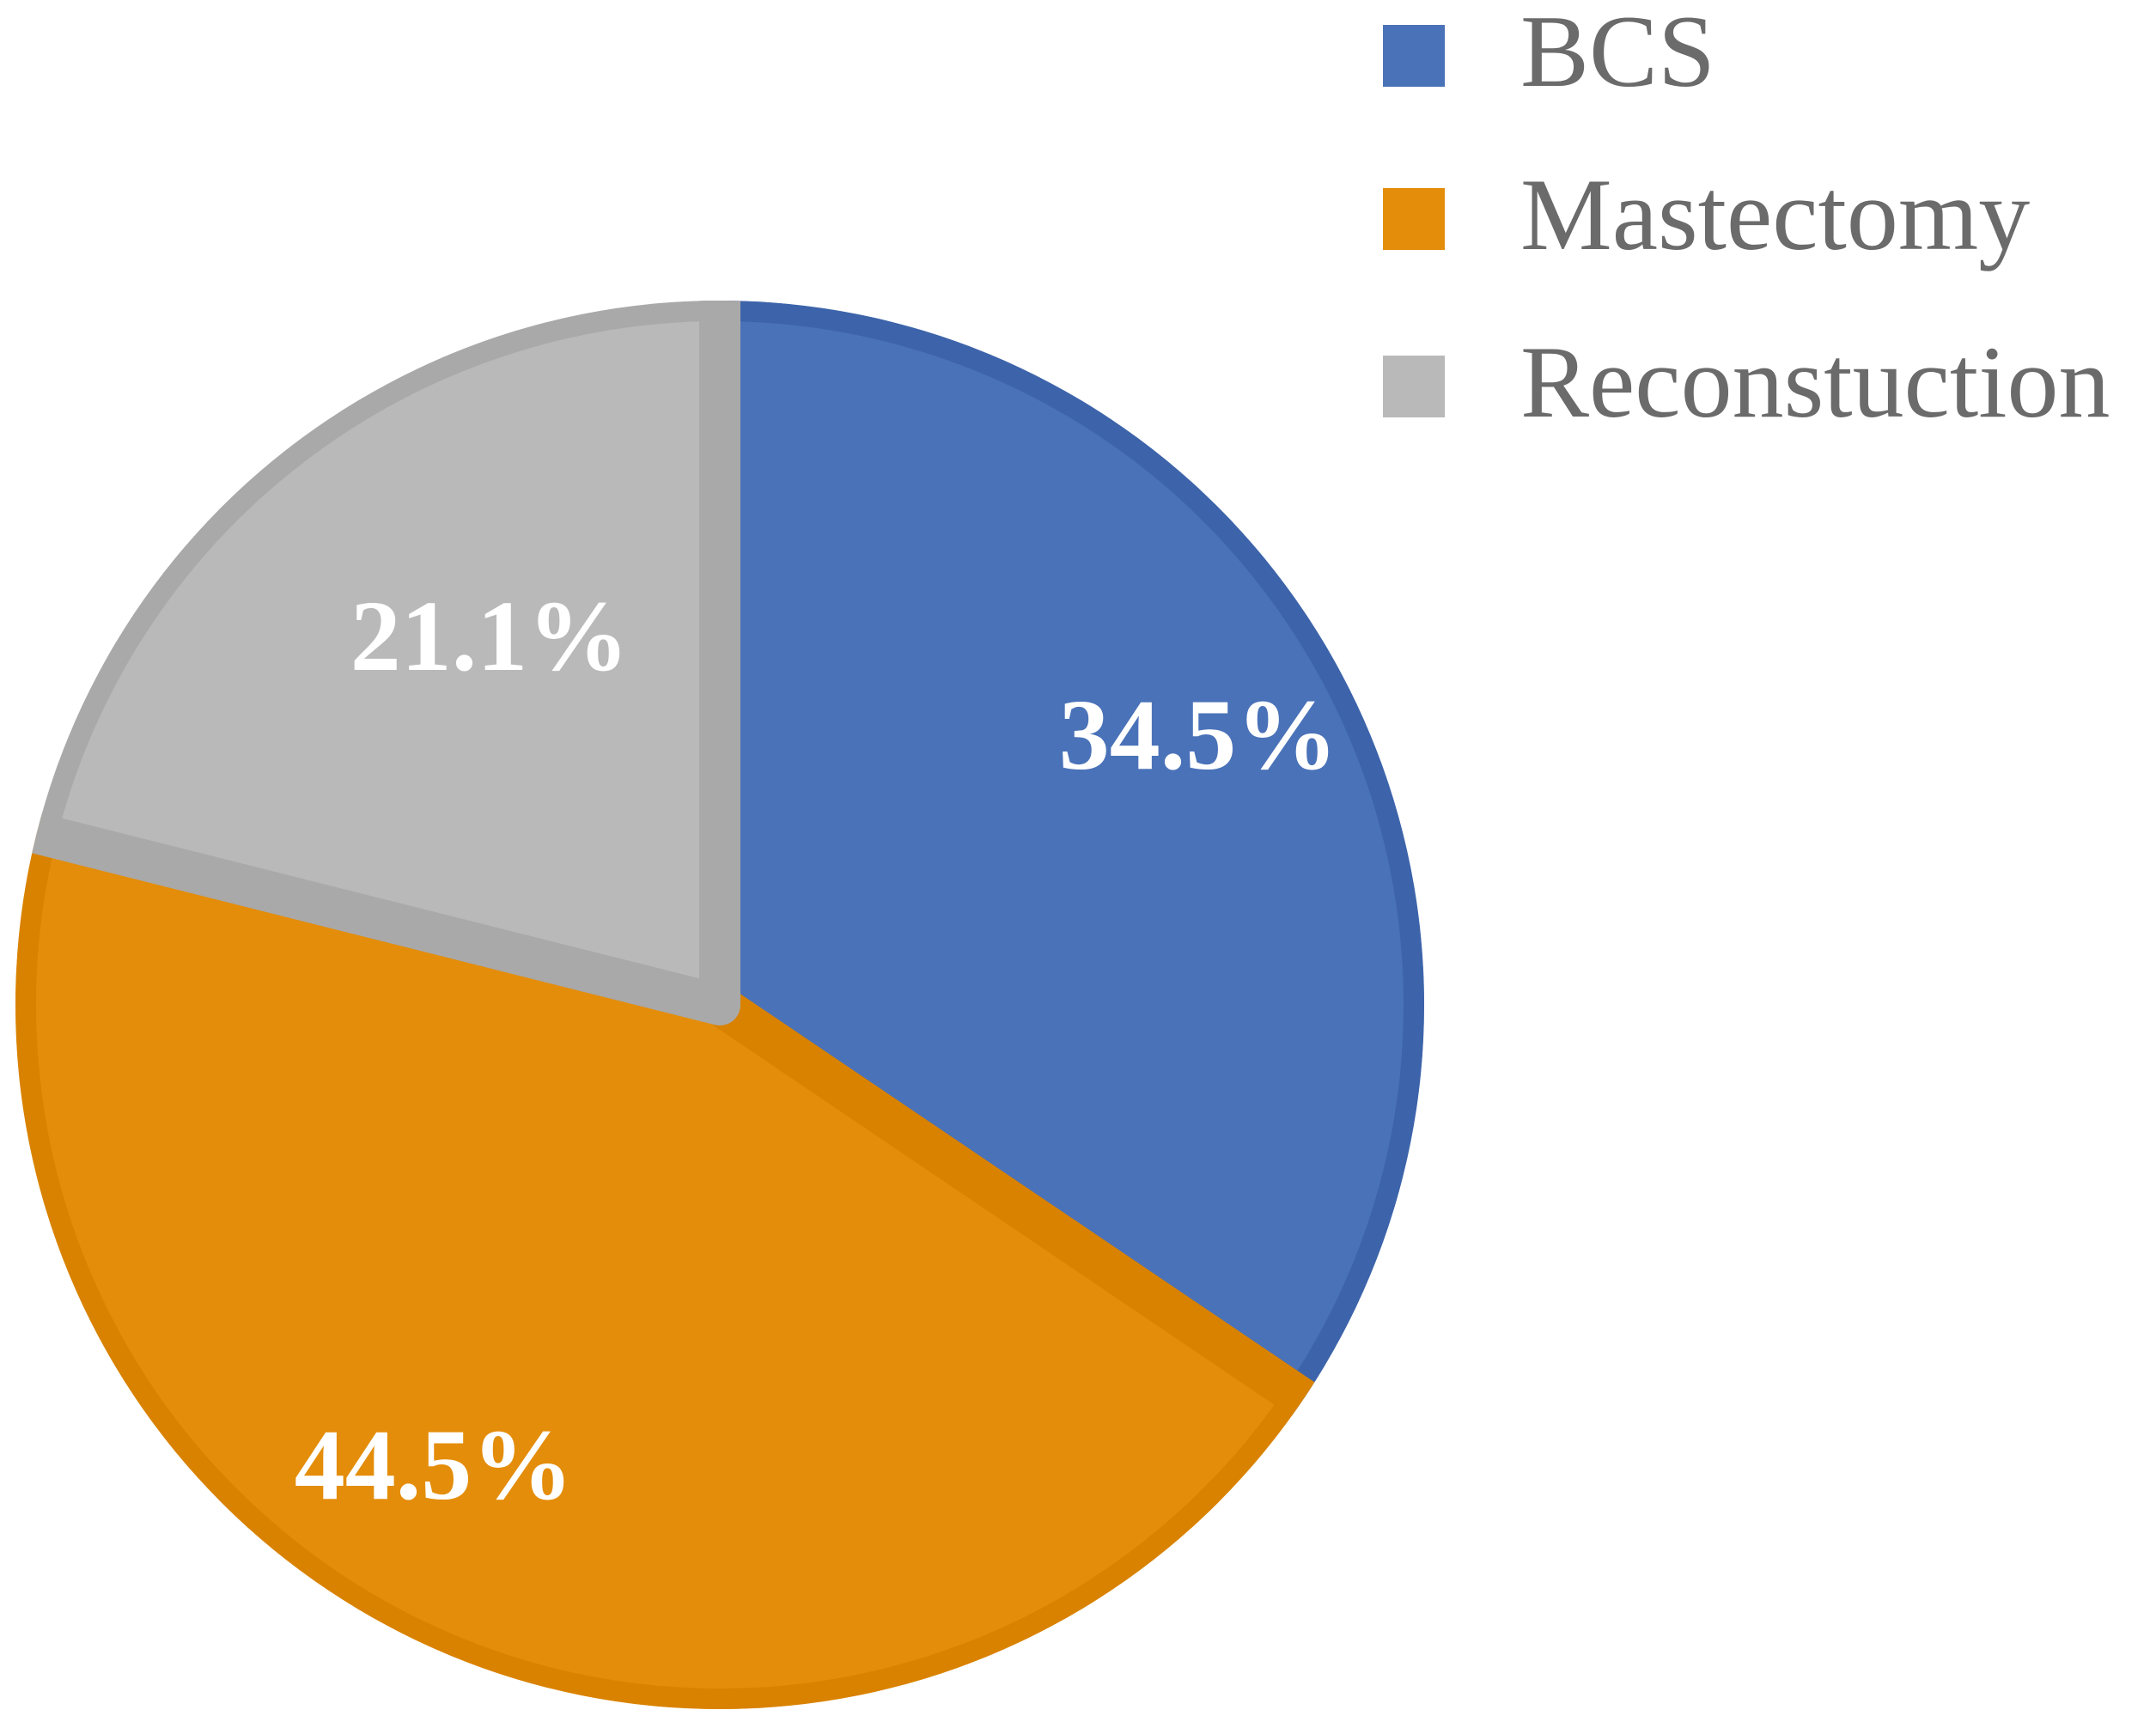 The image size is (2156, 1722). I want to click on legend-swatch-mastectomy, so click(1414, 219).